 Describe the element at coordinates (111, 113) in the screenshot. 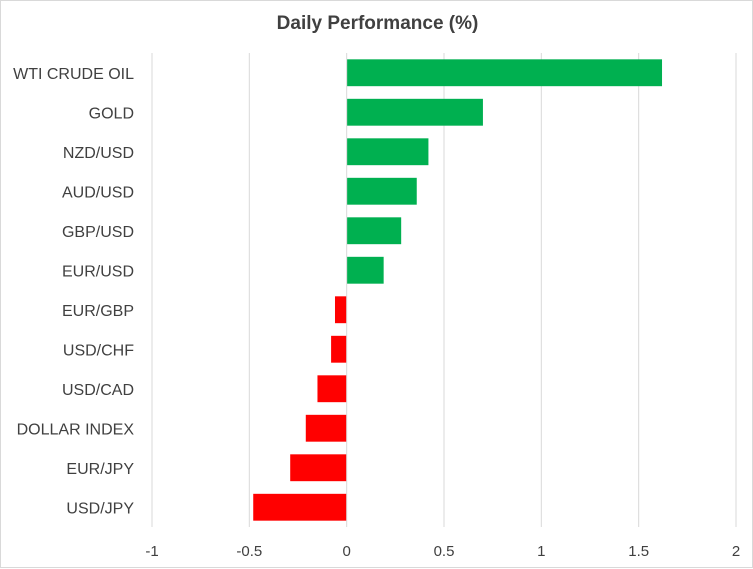

I see `category-label: GOLD` at that location.